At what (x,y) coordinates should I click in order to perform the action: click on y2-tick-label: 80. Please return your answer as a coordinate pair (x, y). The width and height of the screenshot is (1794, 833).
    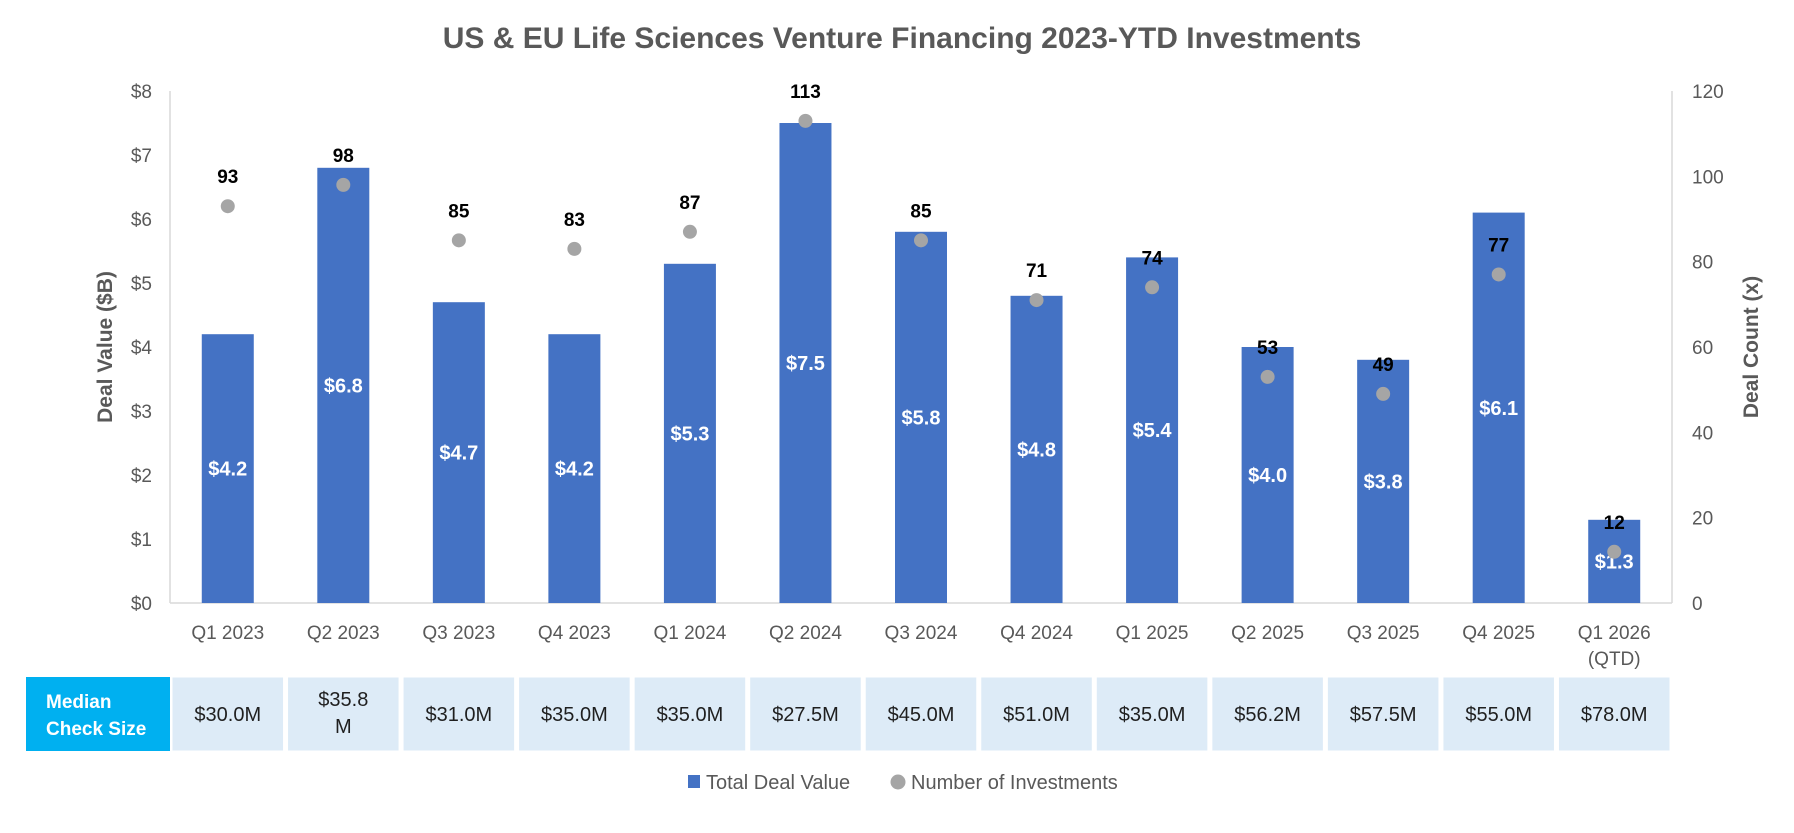
    Looking at the image, I should click on (1702, 263).